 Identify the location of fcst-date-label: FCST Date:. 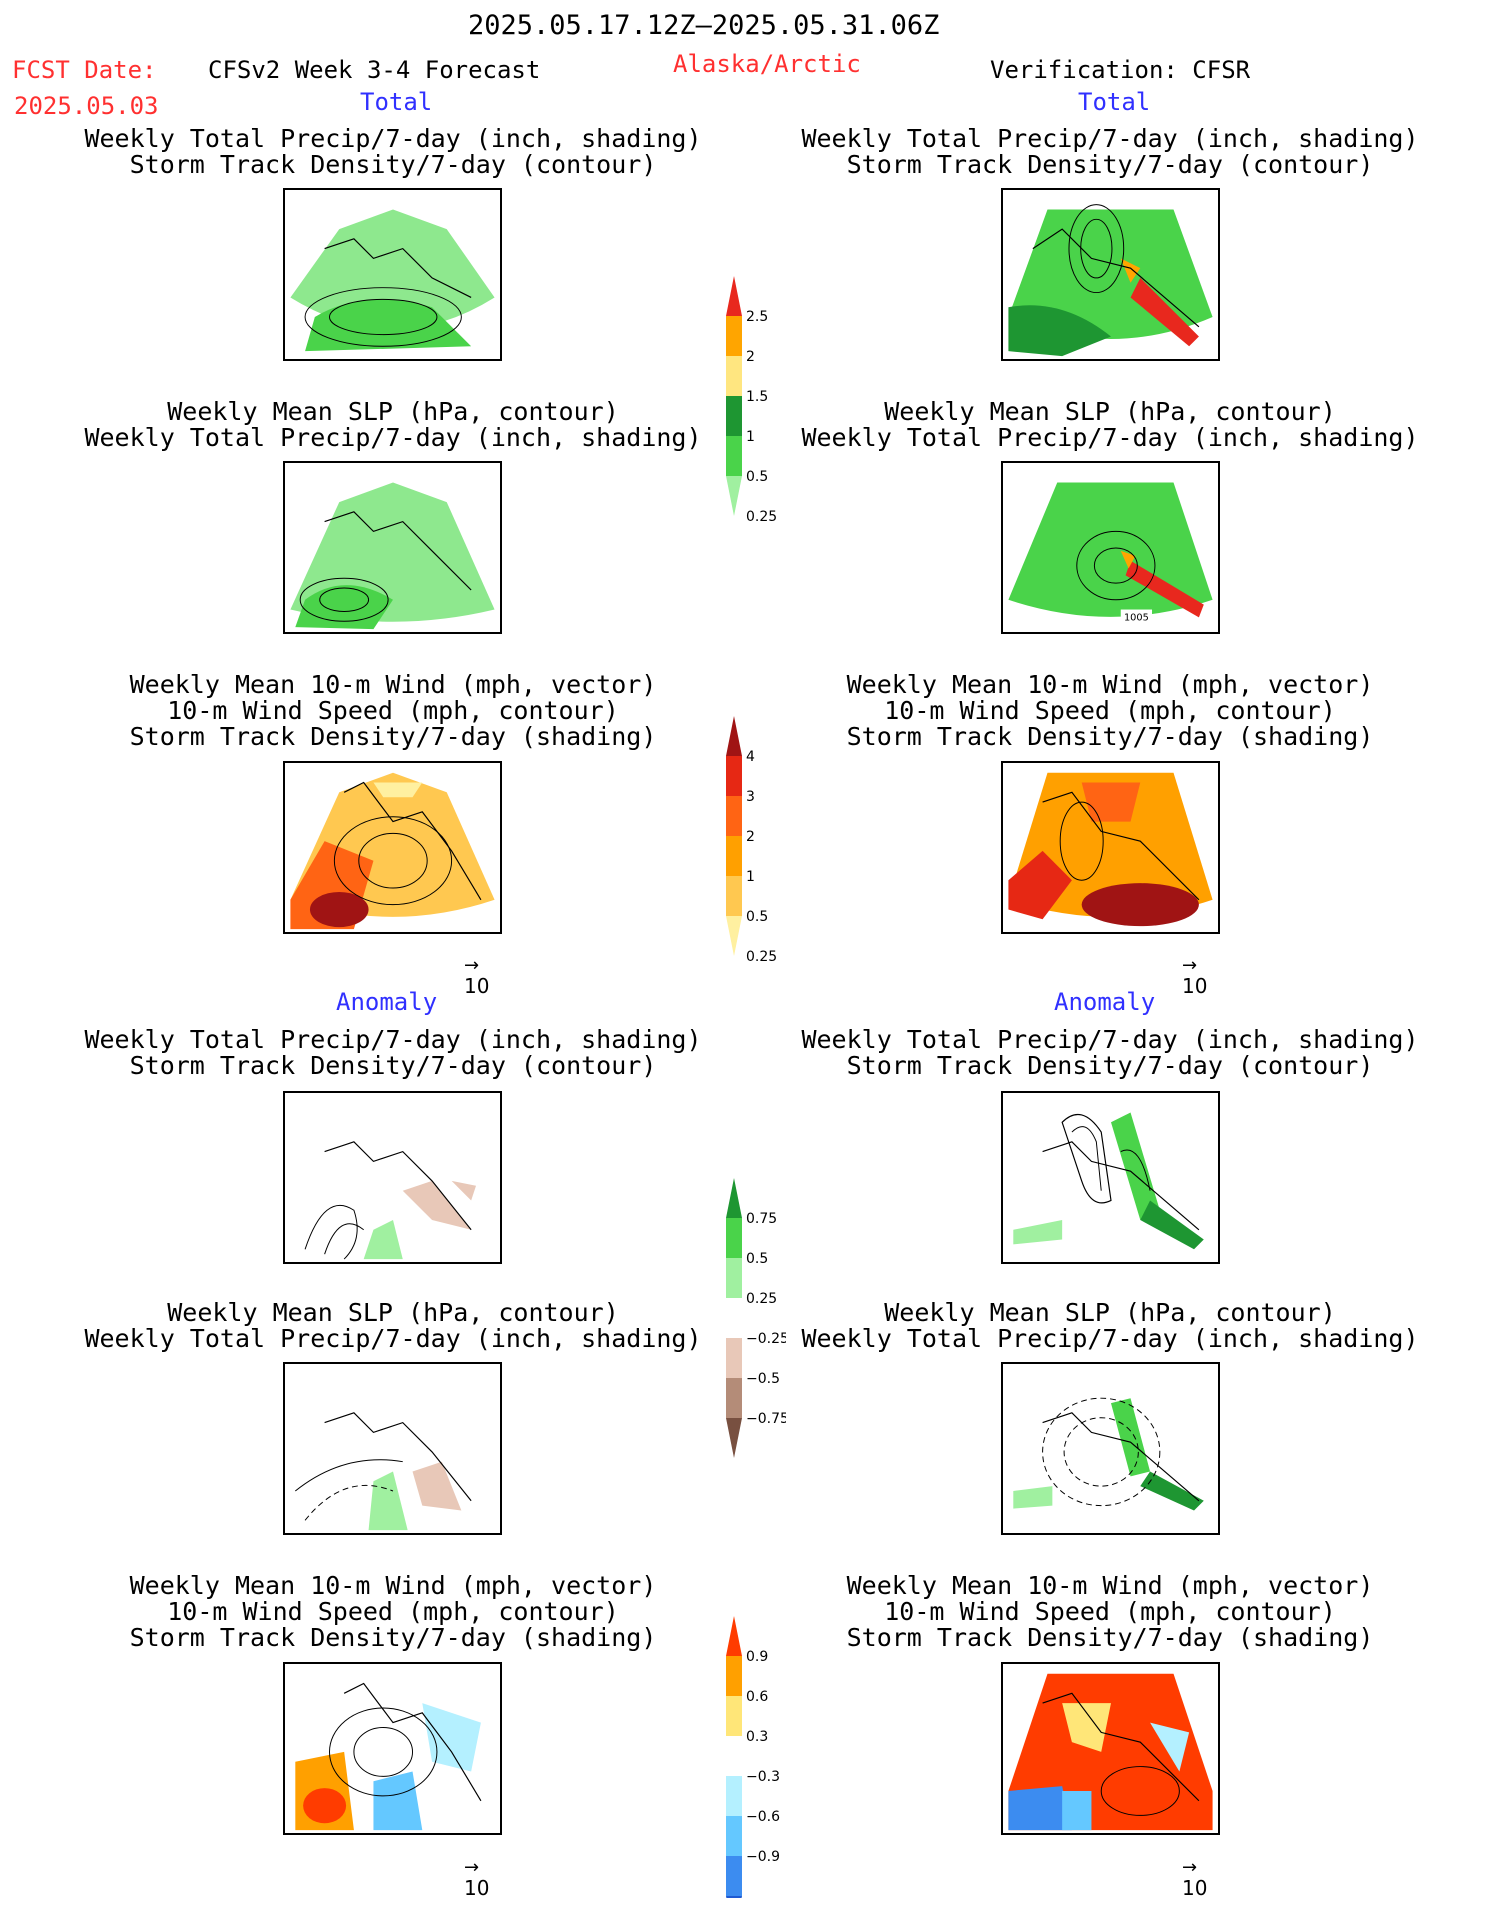
(84, 70).